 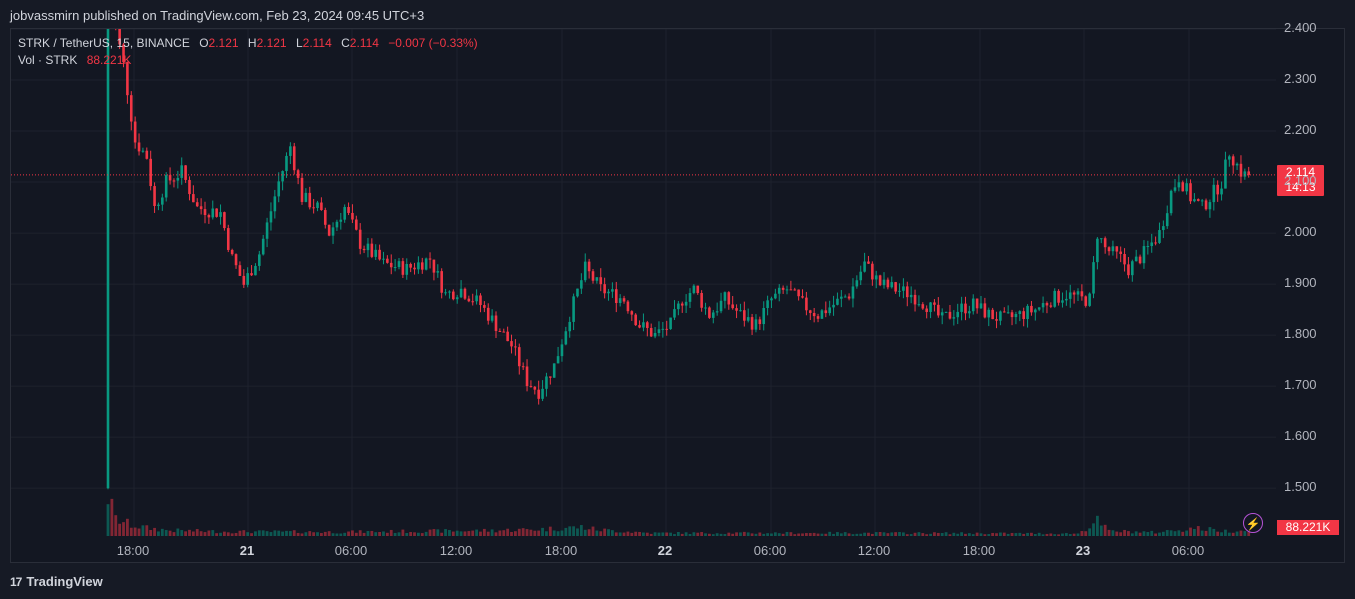 What do you see at coordinates (1253, 523) in the screenshot?
I see `lightning-icon: ⚡` at bounding box center [1253, 523].